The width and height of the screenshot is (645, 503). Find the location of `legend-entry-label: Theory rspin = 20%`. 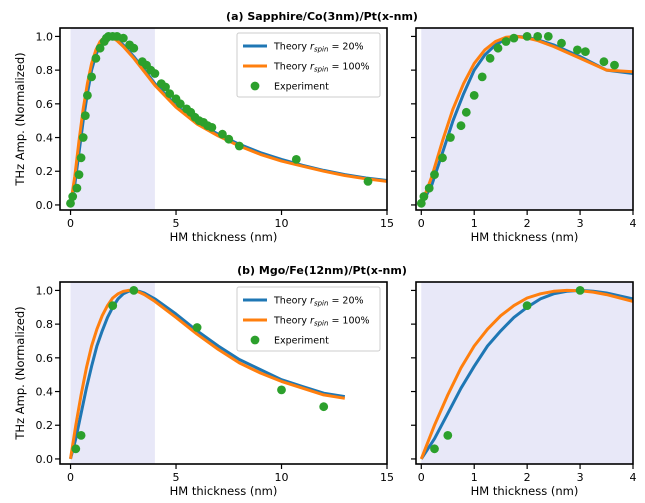

legend-entry-label: Theory rspin = 20% is located at coordinates (318, 302).